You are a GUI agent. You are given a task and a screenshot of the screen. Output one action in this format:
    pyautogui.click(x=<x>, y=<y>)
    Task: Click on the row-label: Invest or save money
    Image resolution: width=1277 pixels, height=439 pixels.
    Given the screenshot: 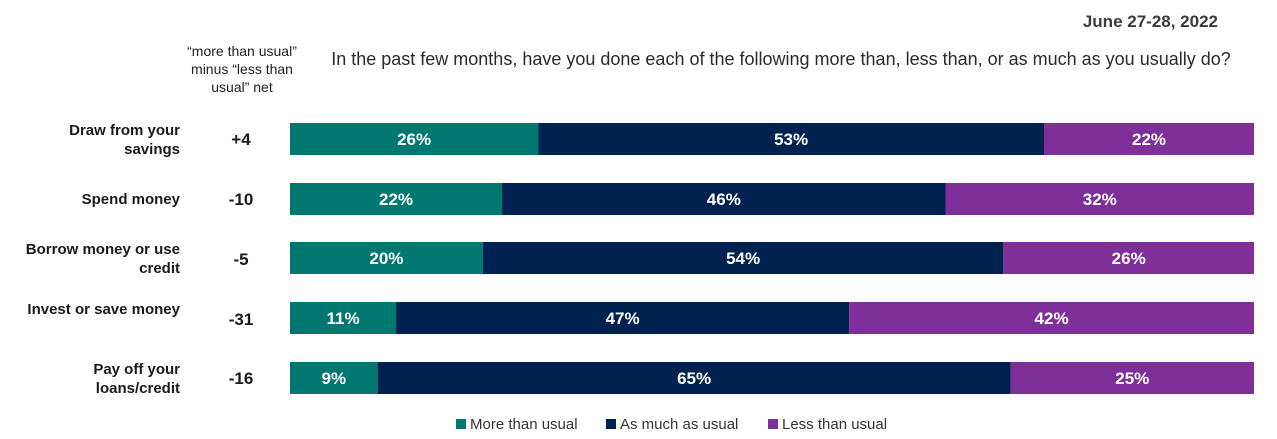 What is the action you would take?
    pyautogui.click(x=103, y=309)
    